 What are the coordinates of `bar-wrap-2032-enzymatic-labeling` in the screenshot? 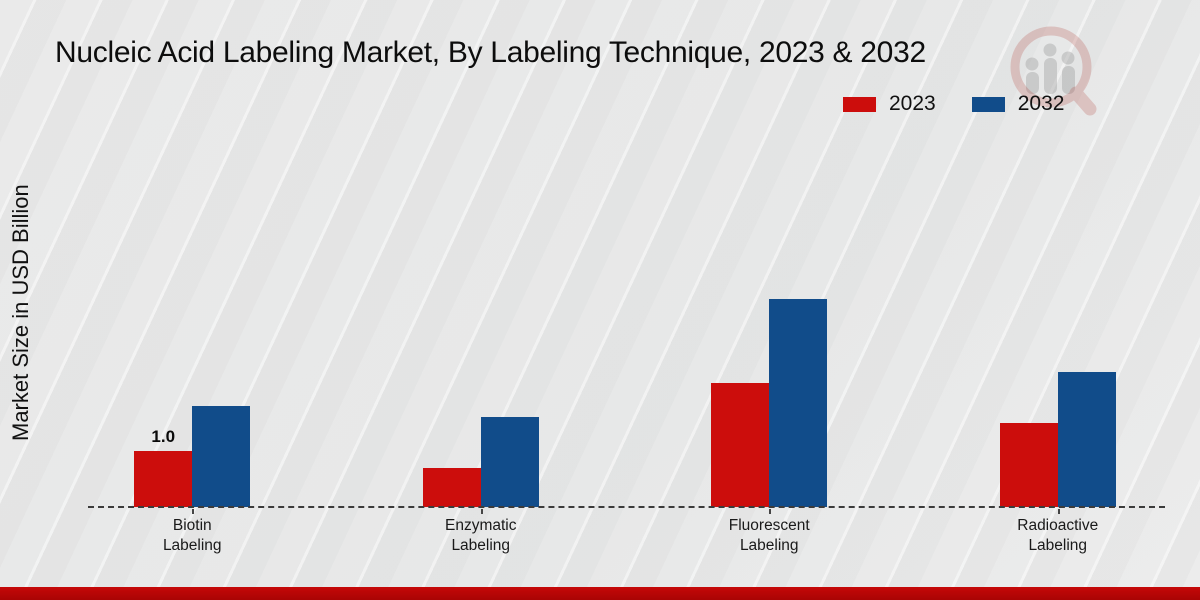 It's located at (509, 462).